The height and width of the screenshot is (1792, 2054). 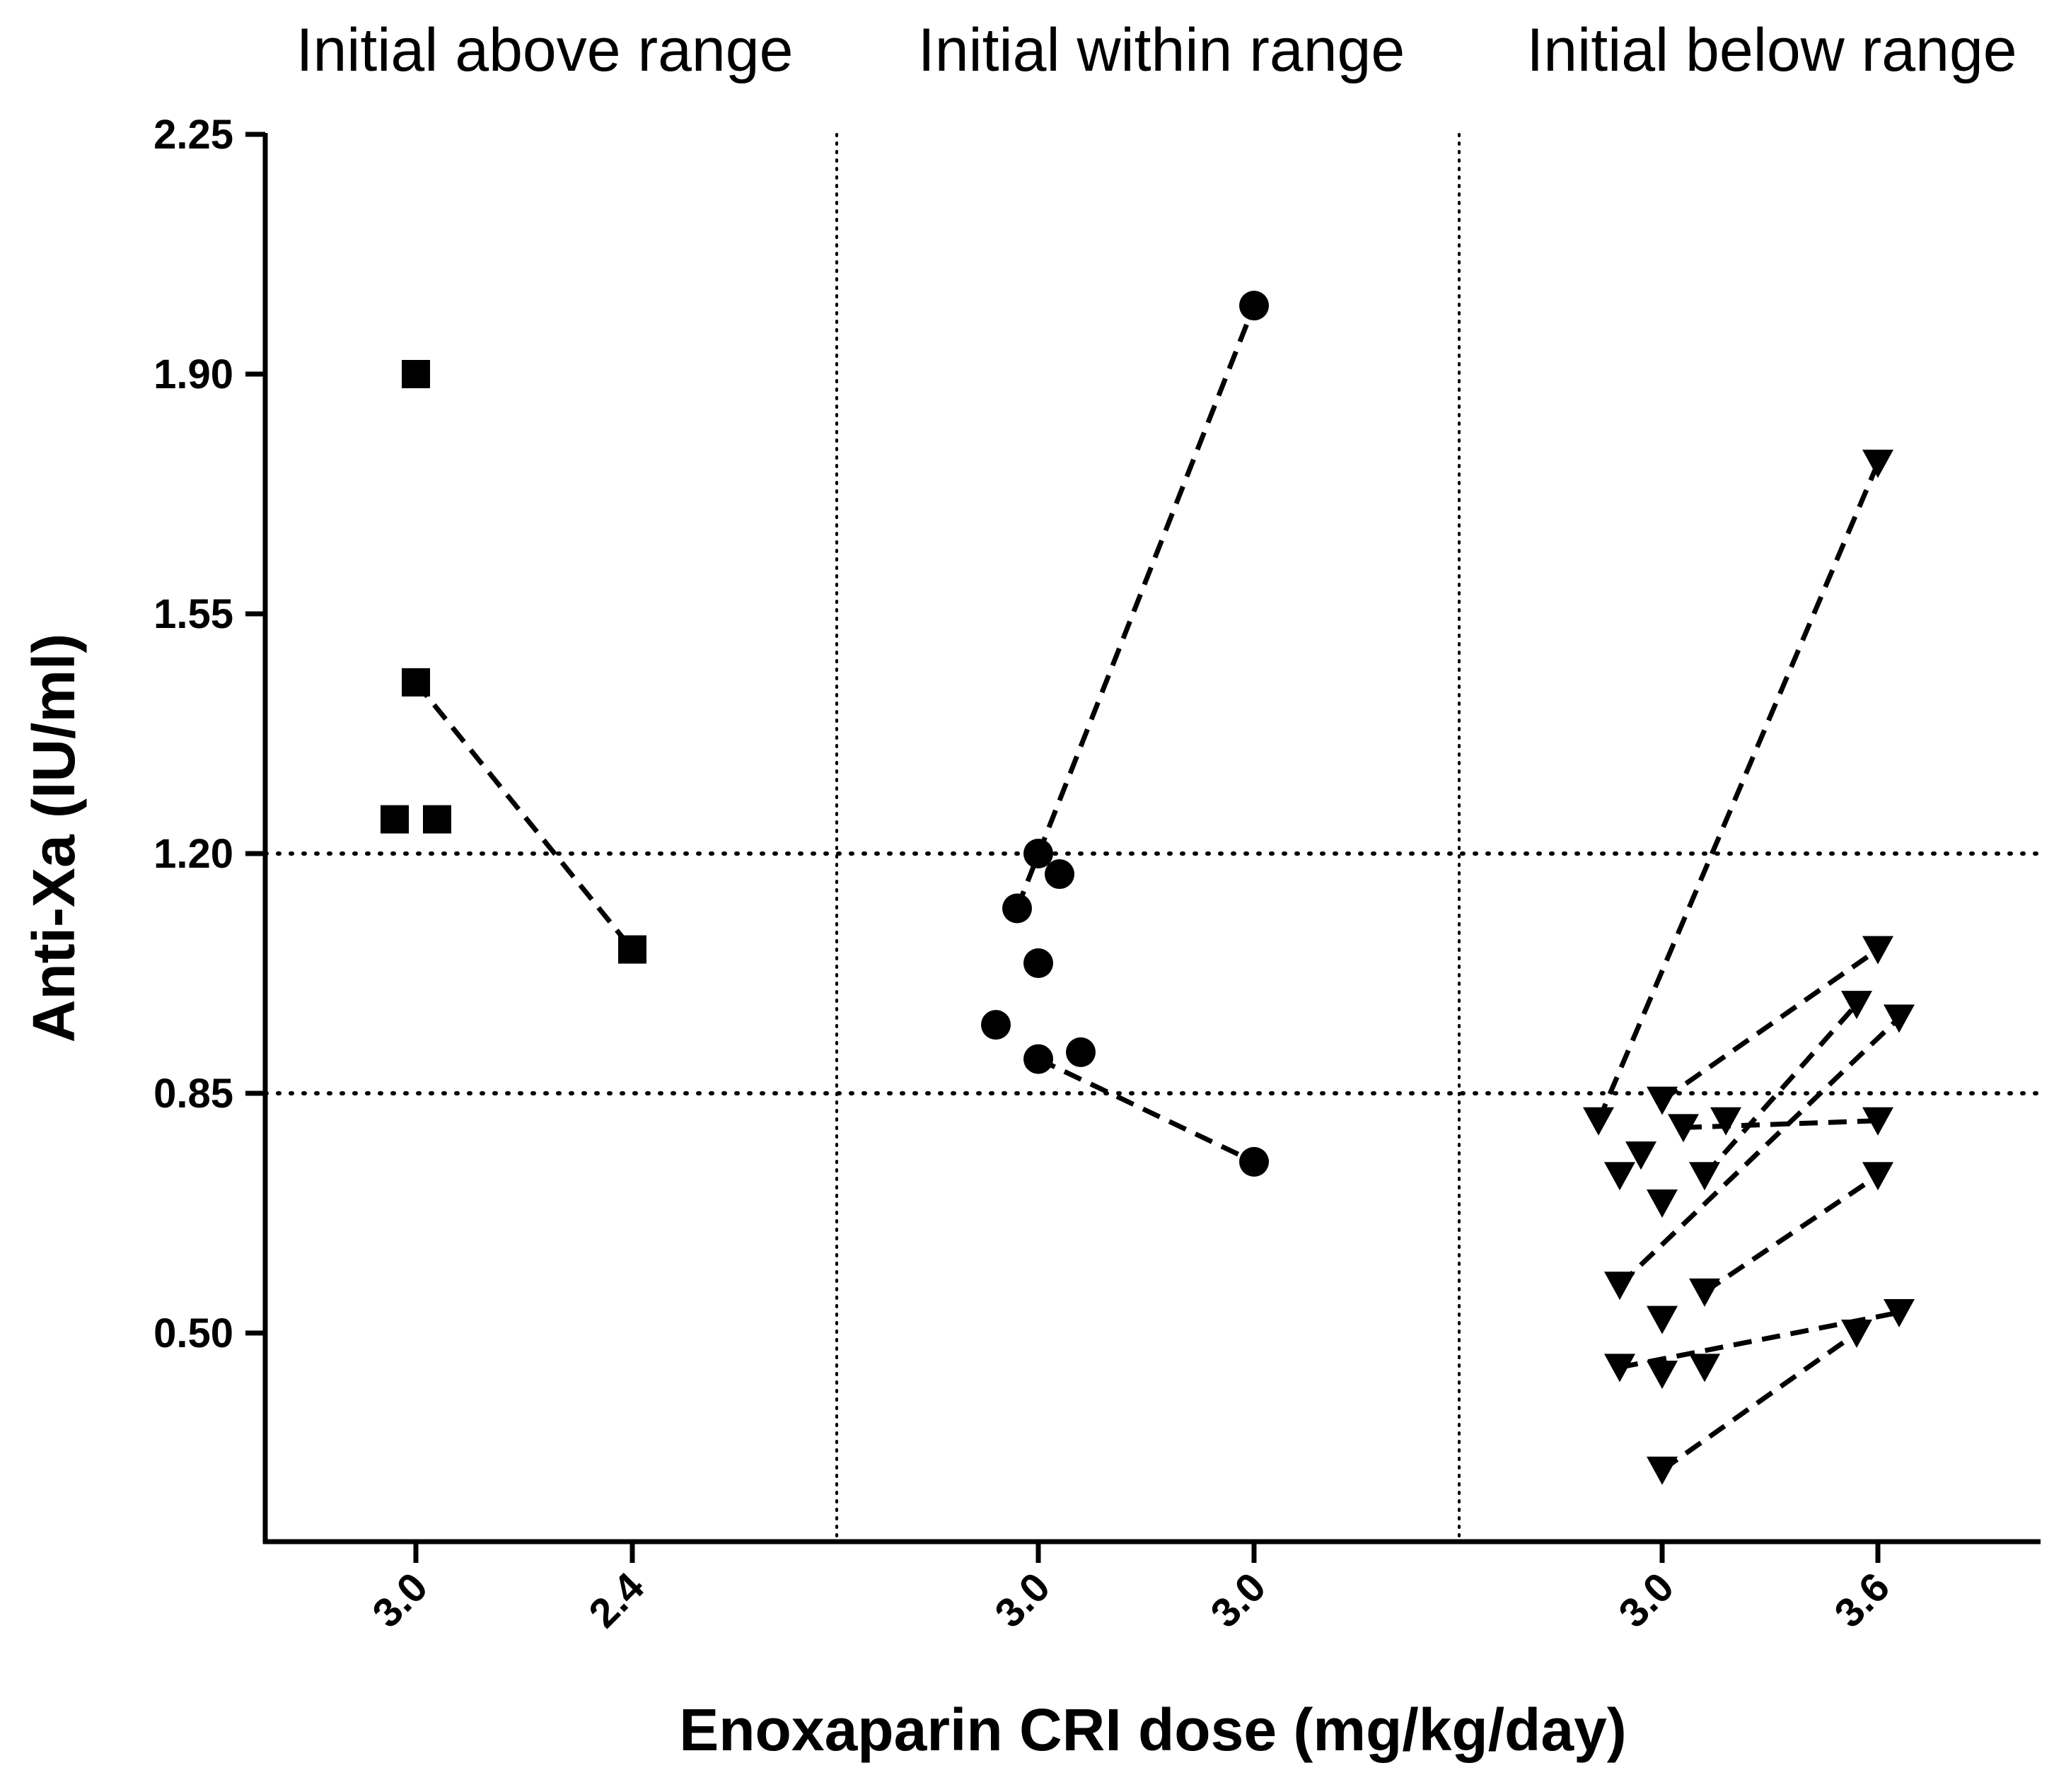 I want to click on y-axis-ticks: 0.50 0.85 1.20 1.55 1.90 2.25, so click(x=209, y=734).